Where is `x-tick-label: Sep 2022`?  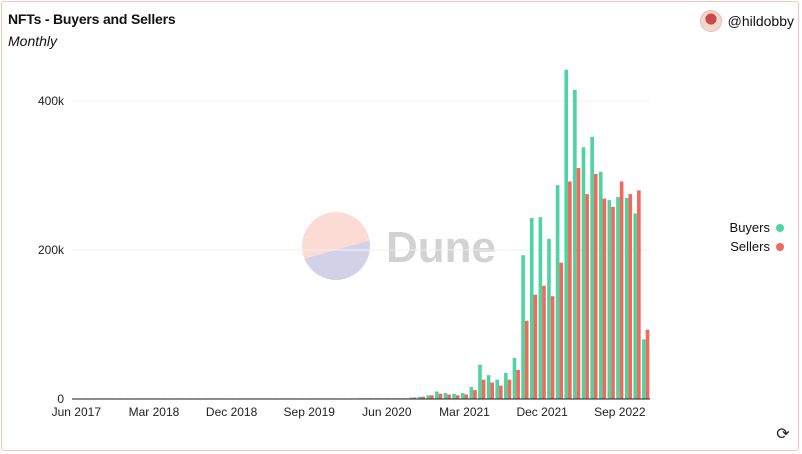 x-tick-label: Sep 2022 is located at coordinates (620, 412).